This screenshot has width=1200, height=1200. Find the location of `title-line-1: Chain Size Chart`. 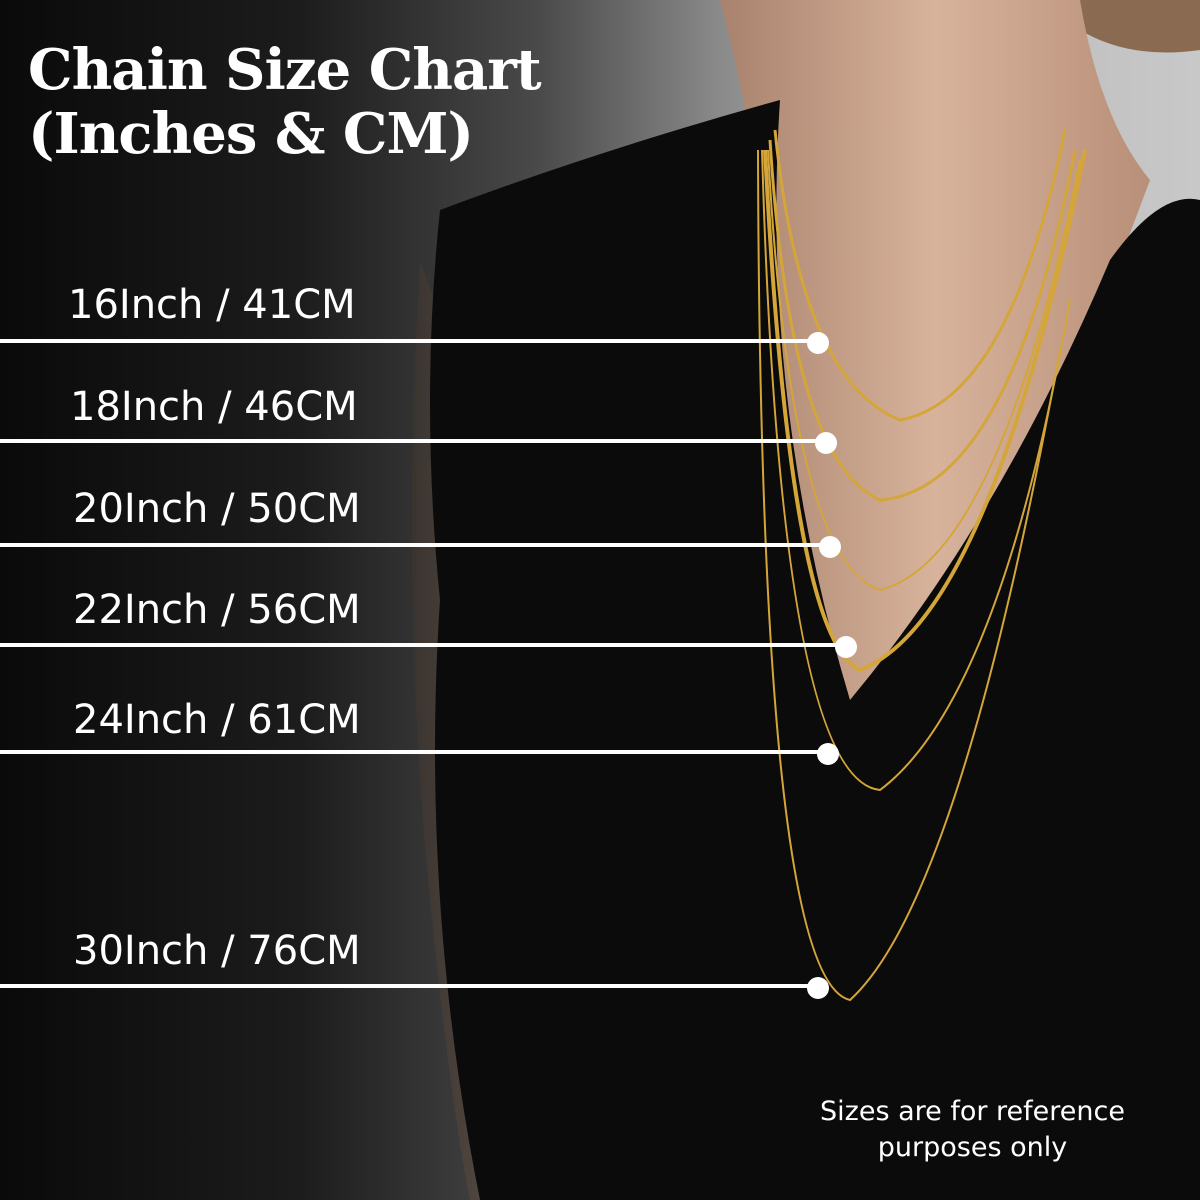

title-line-1: Chain Size Chart is located at coordinates (285, 70).